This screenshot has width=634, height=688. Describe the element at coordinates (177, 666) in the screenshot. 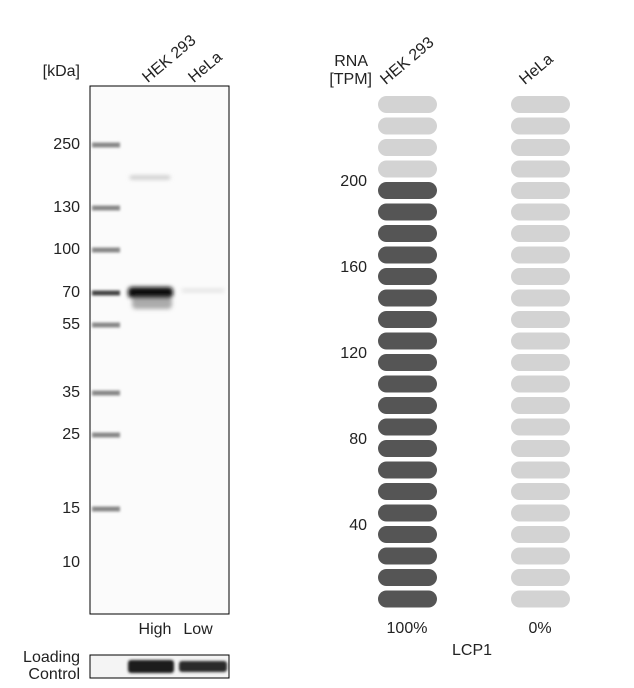

I see `loading-bands` at that location.